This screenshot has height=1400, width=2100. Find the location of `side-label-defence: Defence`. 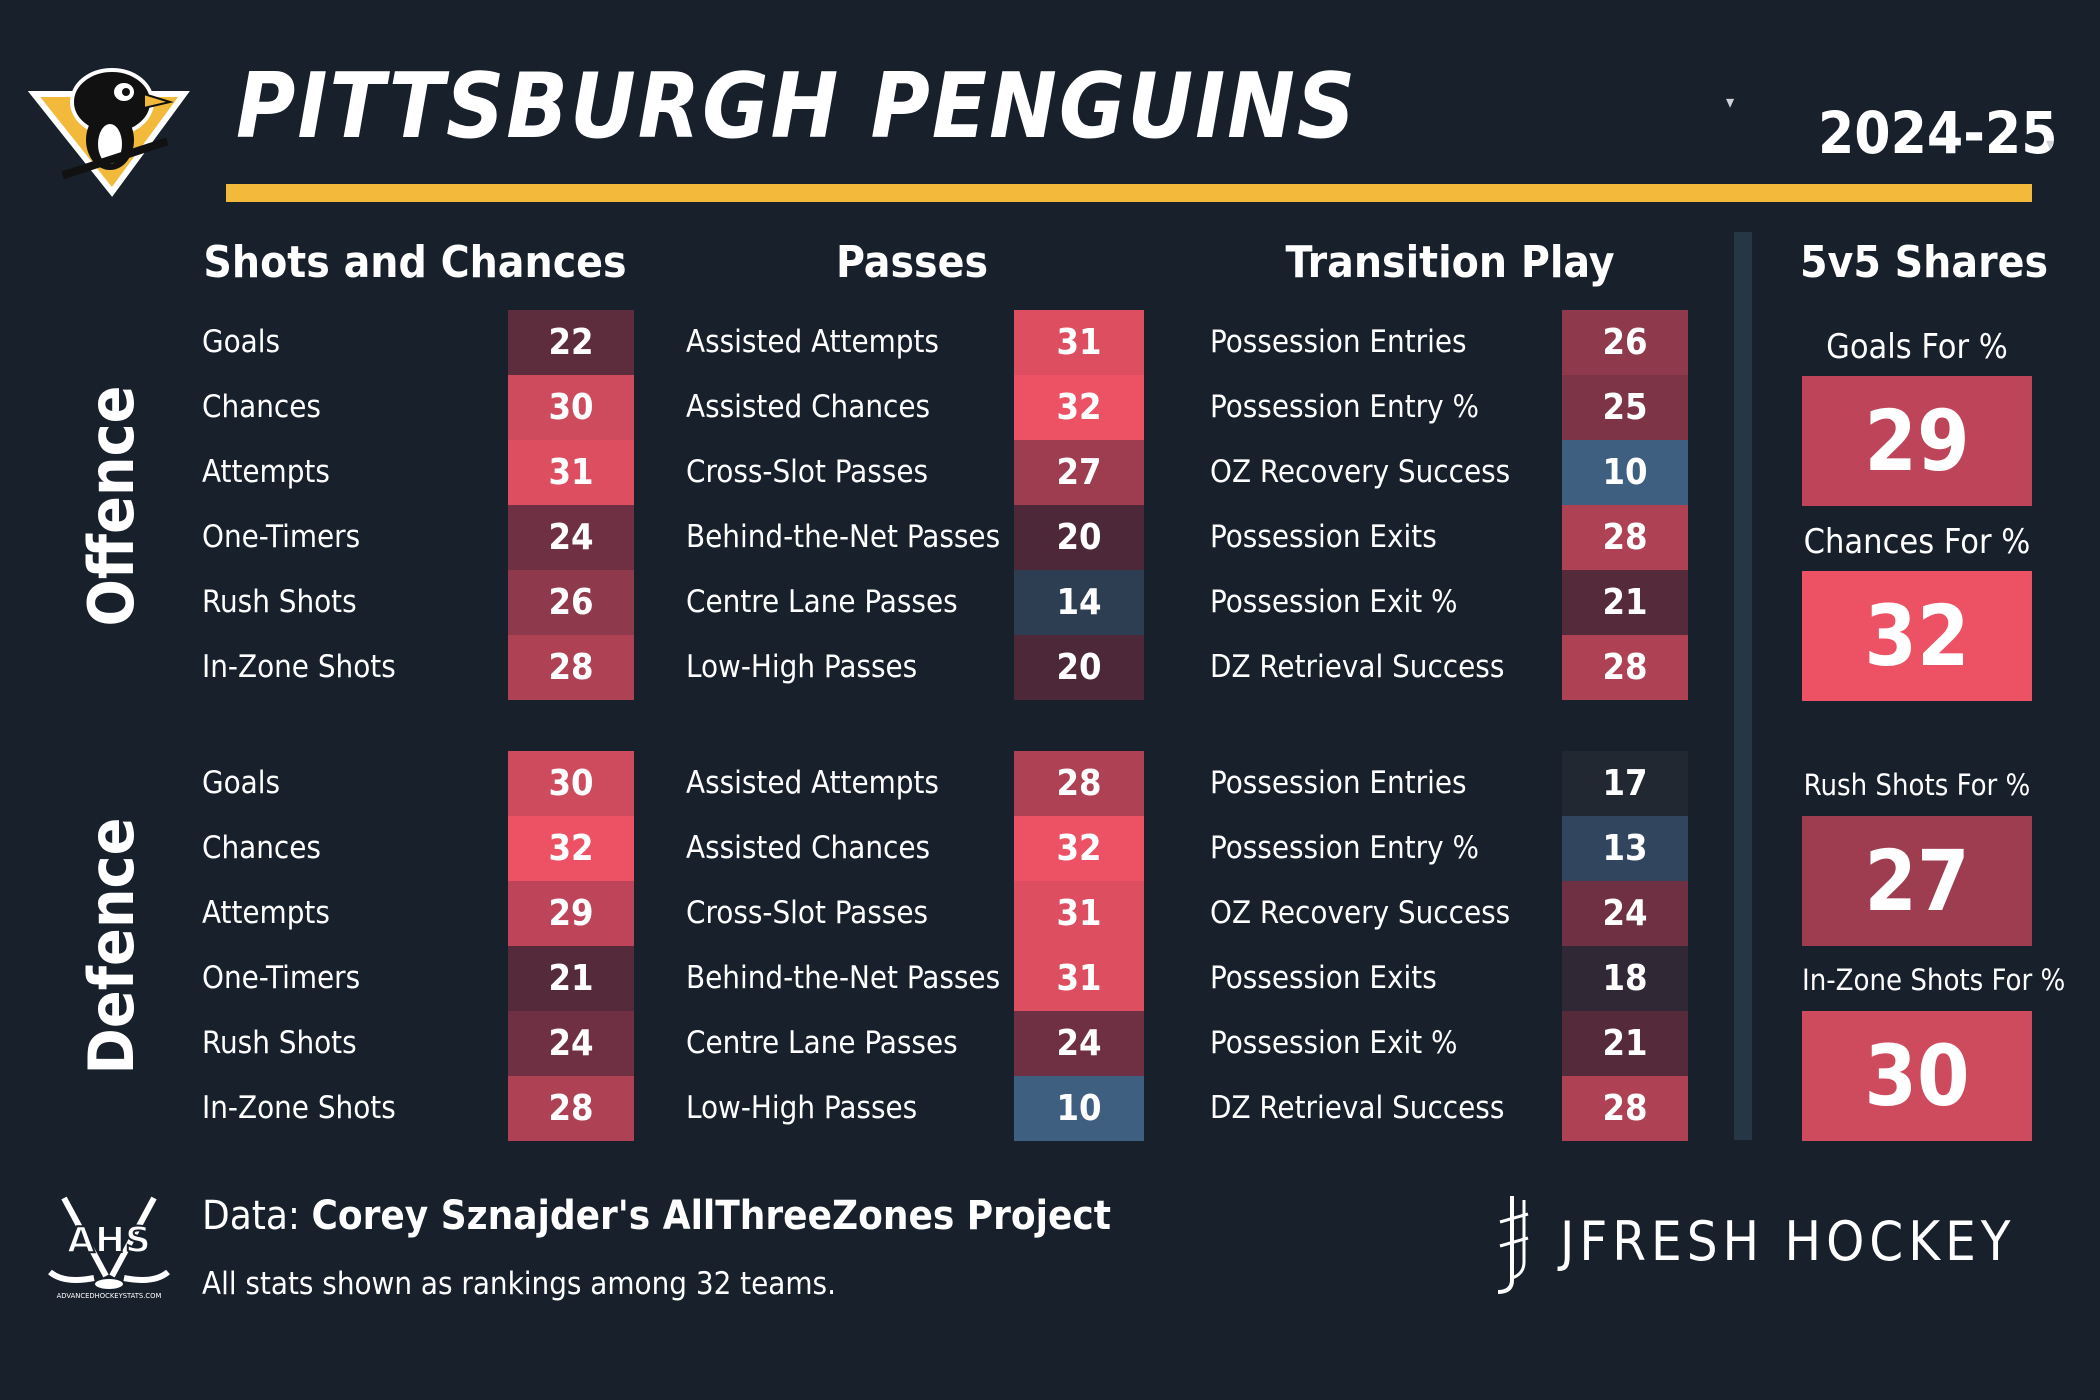

side-label-defence: Defence is located at coordinates (111, 946).